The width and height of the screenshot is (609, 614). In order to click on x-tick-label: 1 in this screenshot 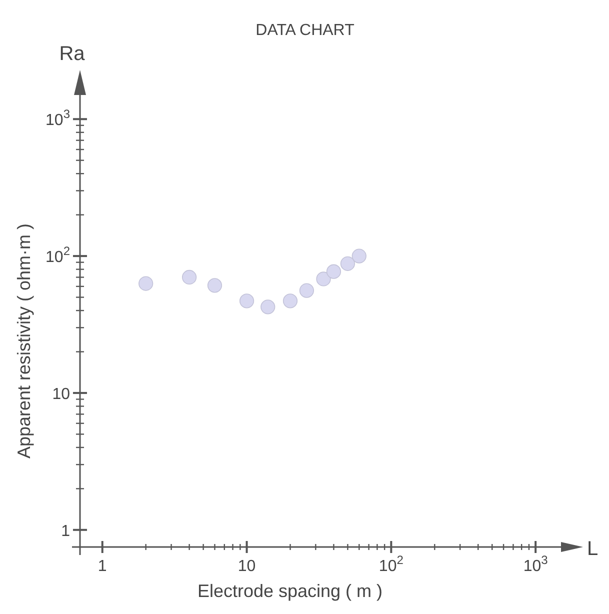, I will do `click(102, 566)`.